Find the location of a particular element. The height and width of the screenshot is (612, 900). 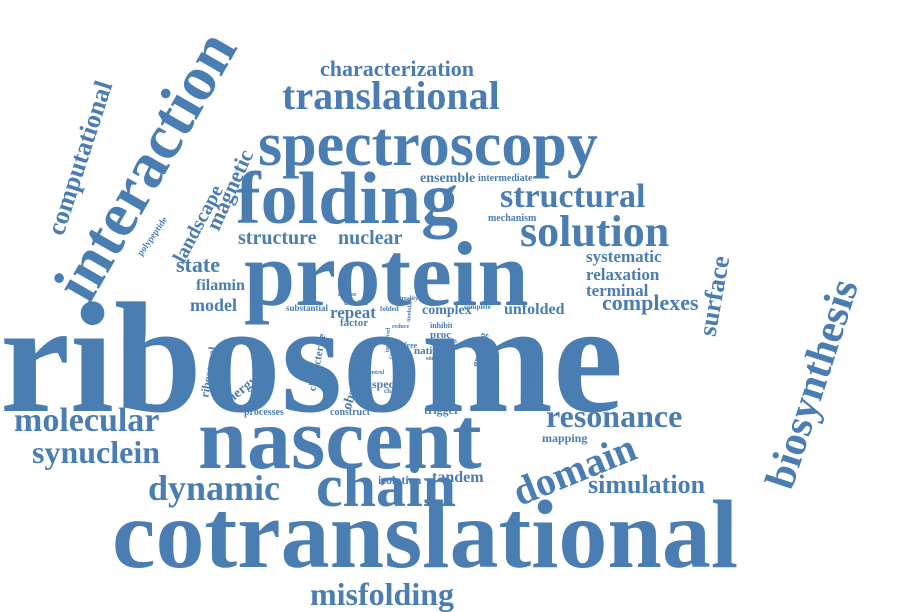

word-chain: chain is located at coordinates (386, 486).